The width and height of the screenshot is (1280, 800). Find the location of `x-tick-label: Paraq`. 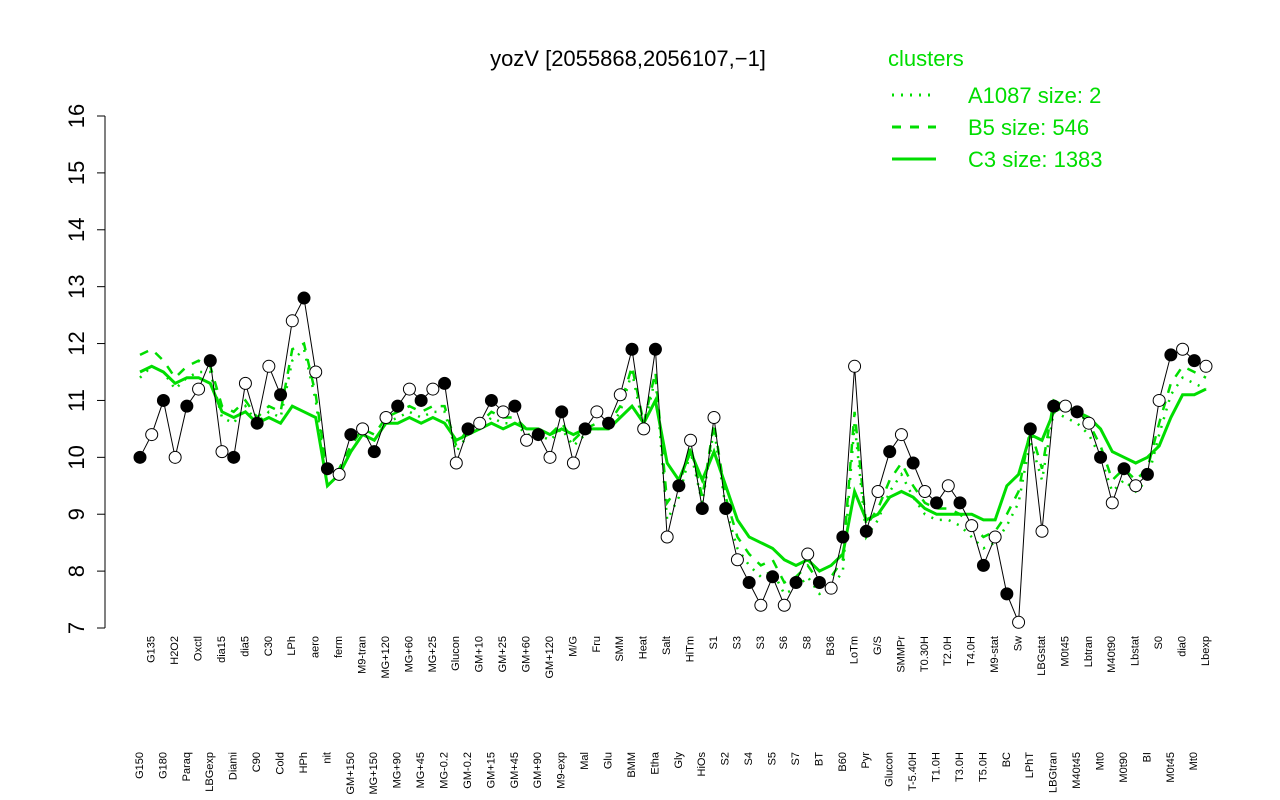

x-tick-label: Paraq is located at coordinates (187, 766).